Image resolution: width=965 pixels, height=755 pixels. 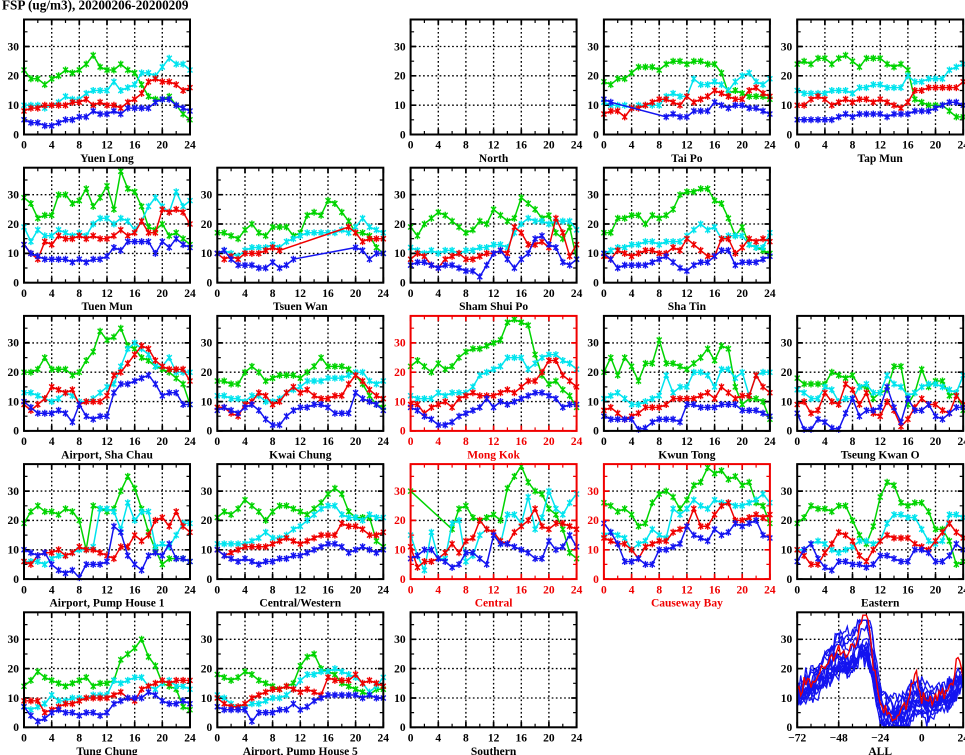 I want to click on svg-text: Causeway Bay, so click(x=687, y=604).